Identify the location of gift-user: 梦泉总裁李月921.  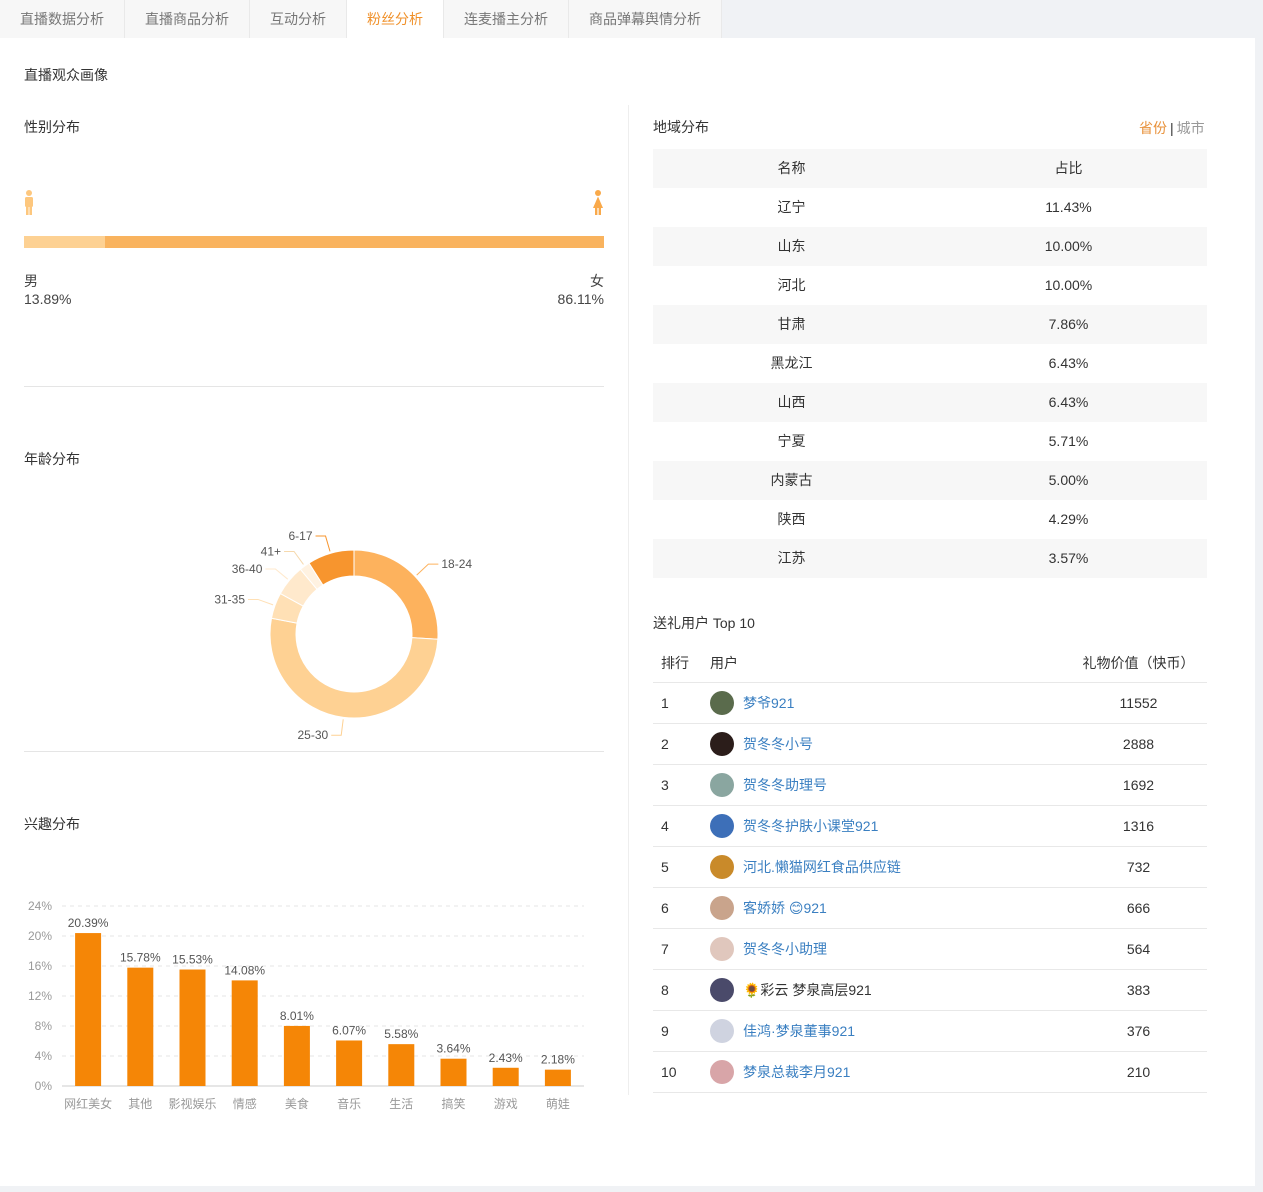
(890, 1072).